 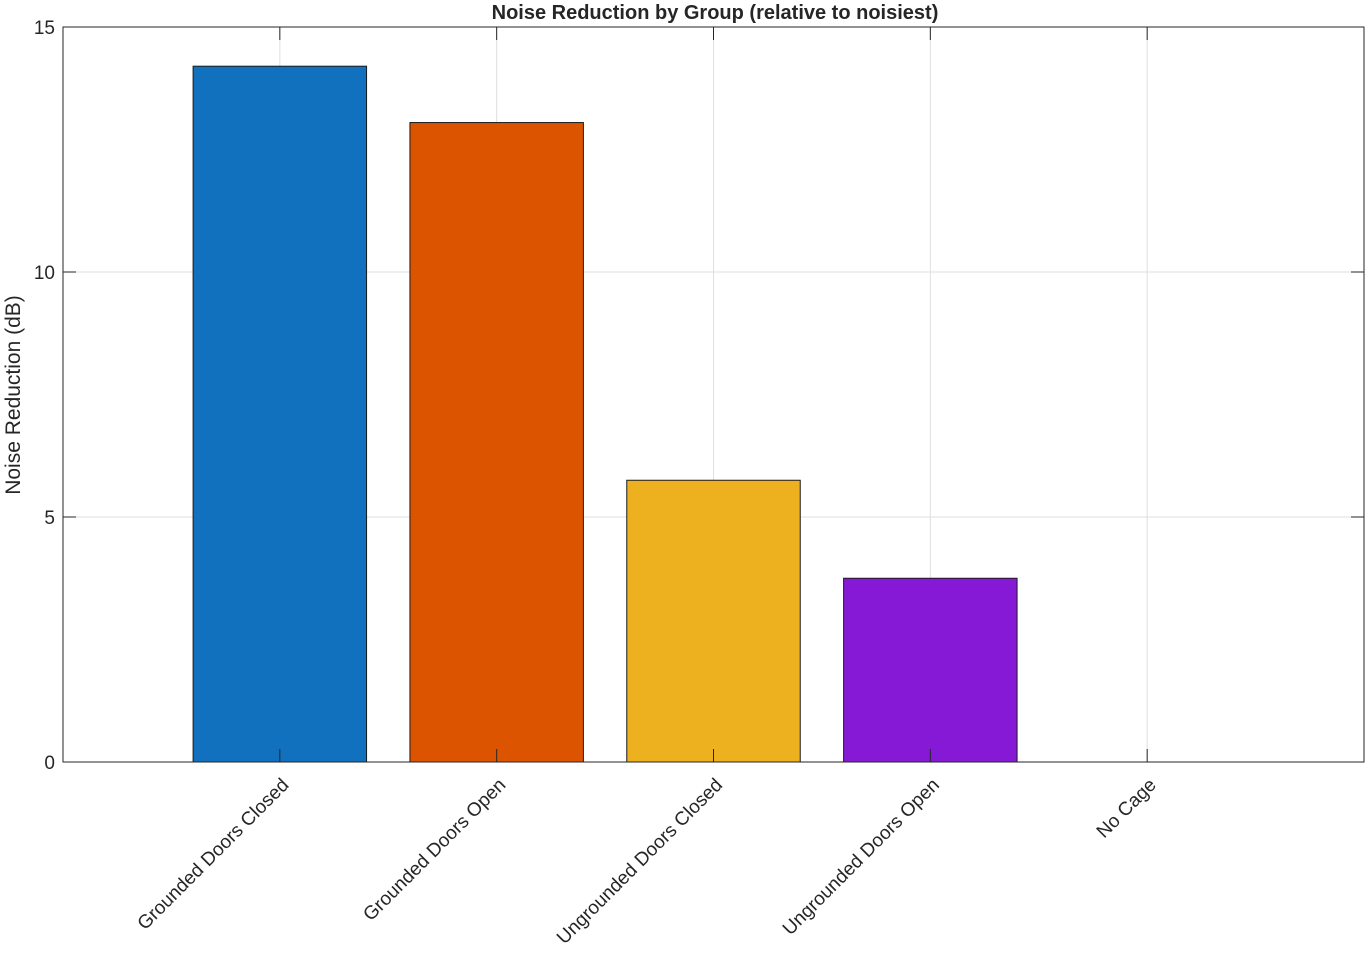 I want to click on x-tick-label: Grounded Doors Closed, so click(x=214, y=855).